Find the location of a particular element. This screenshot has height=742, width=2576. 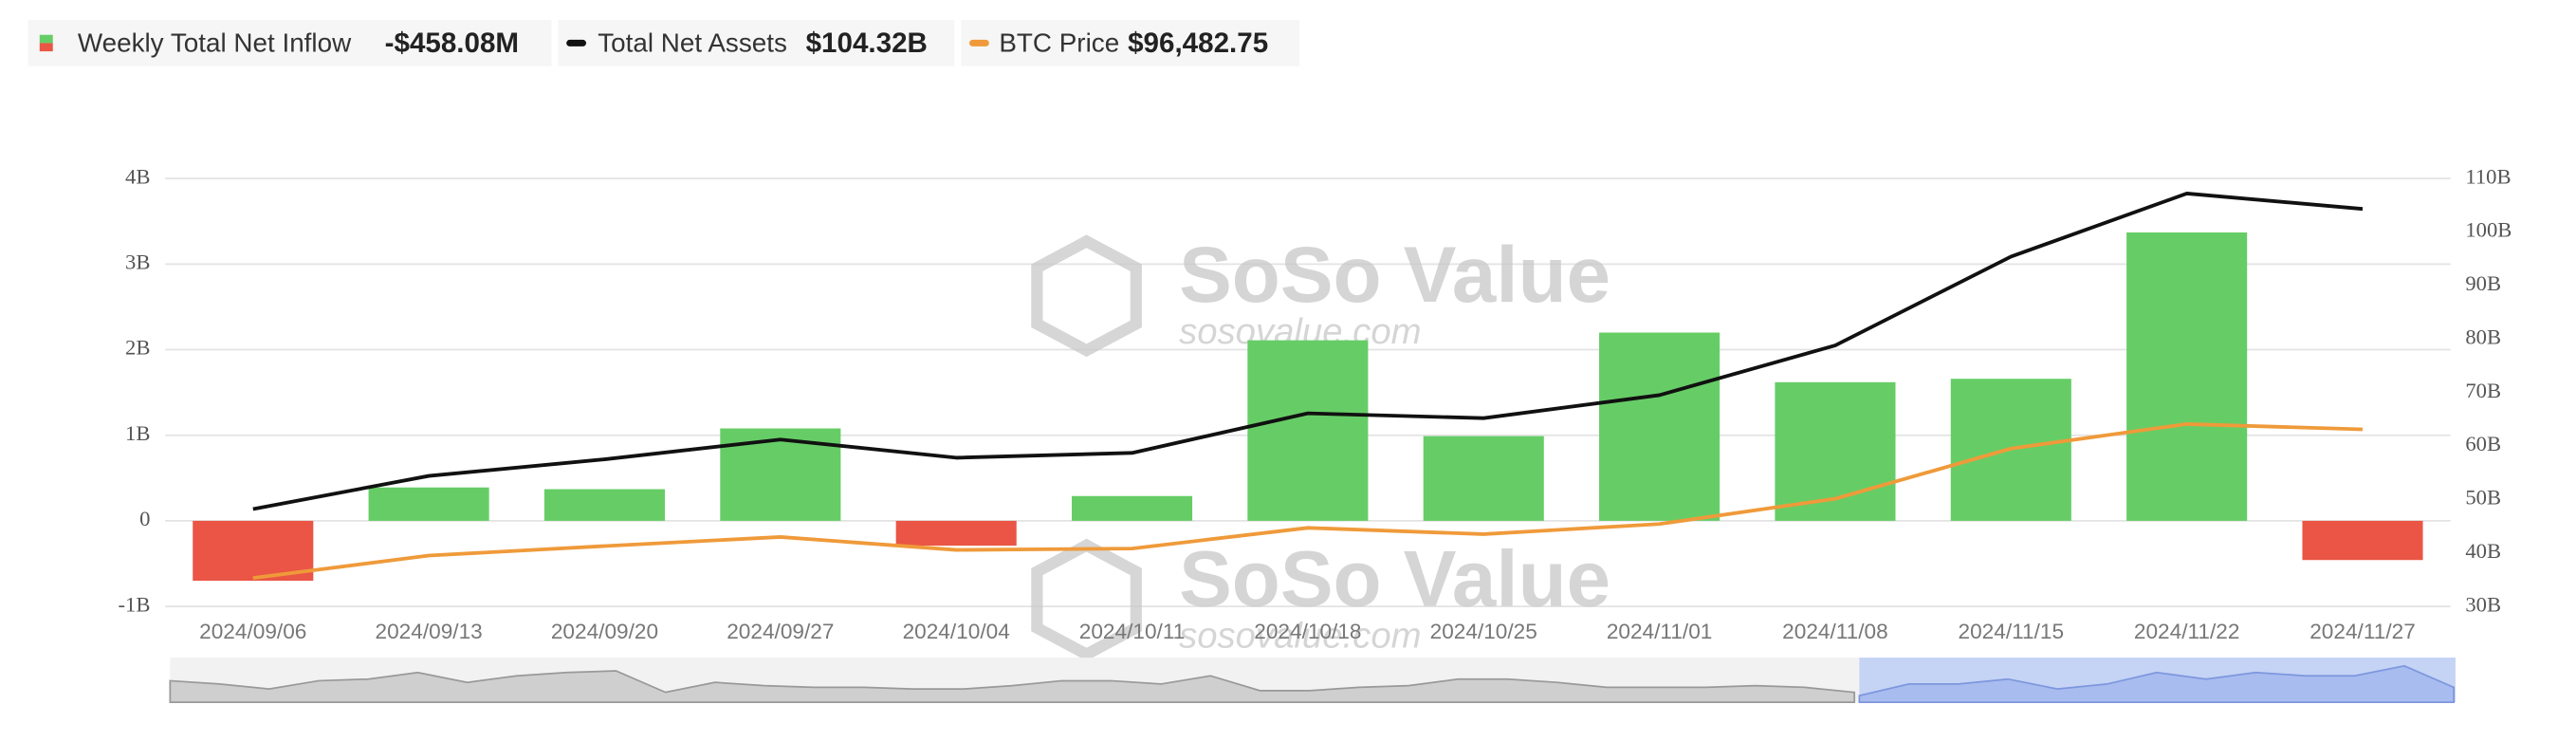

watermark-url: sosovalue.com is located at coordinates (1300, 636).